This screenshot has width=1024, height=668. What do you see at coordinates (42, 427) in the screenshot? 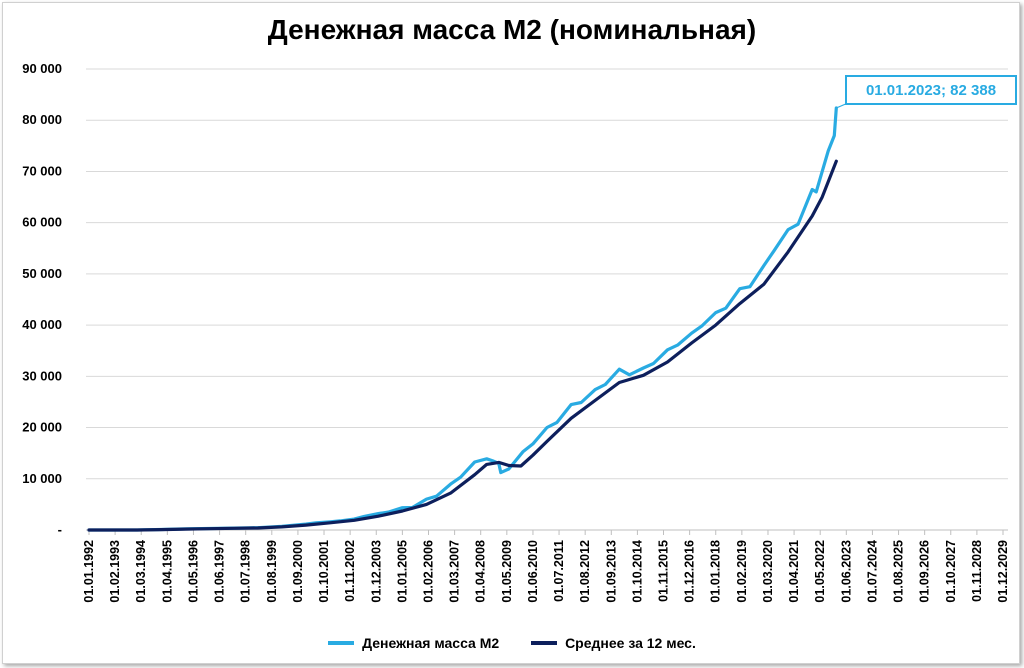
I see `y-tick-label: 20 000` at bounding box center [42, 427].